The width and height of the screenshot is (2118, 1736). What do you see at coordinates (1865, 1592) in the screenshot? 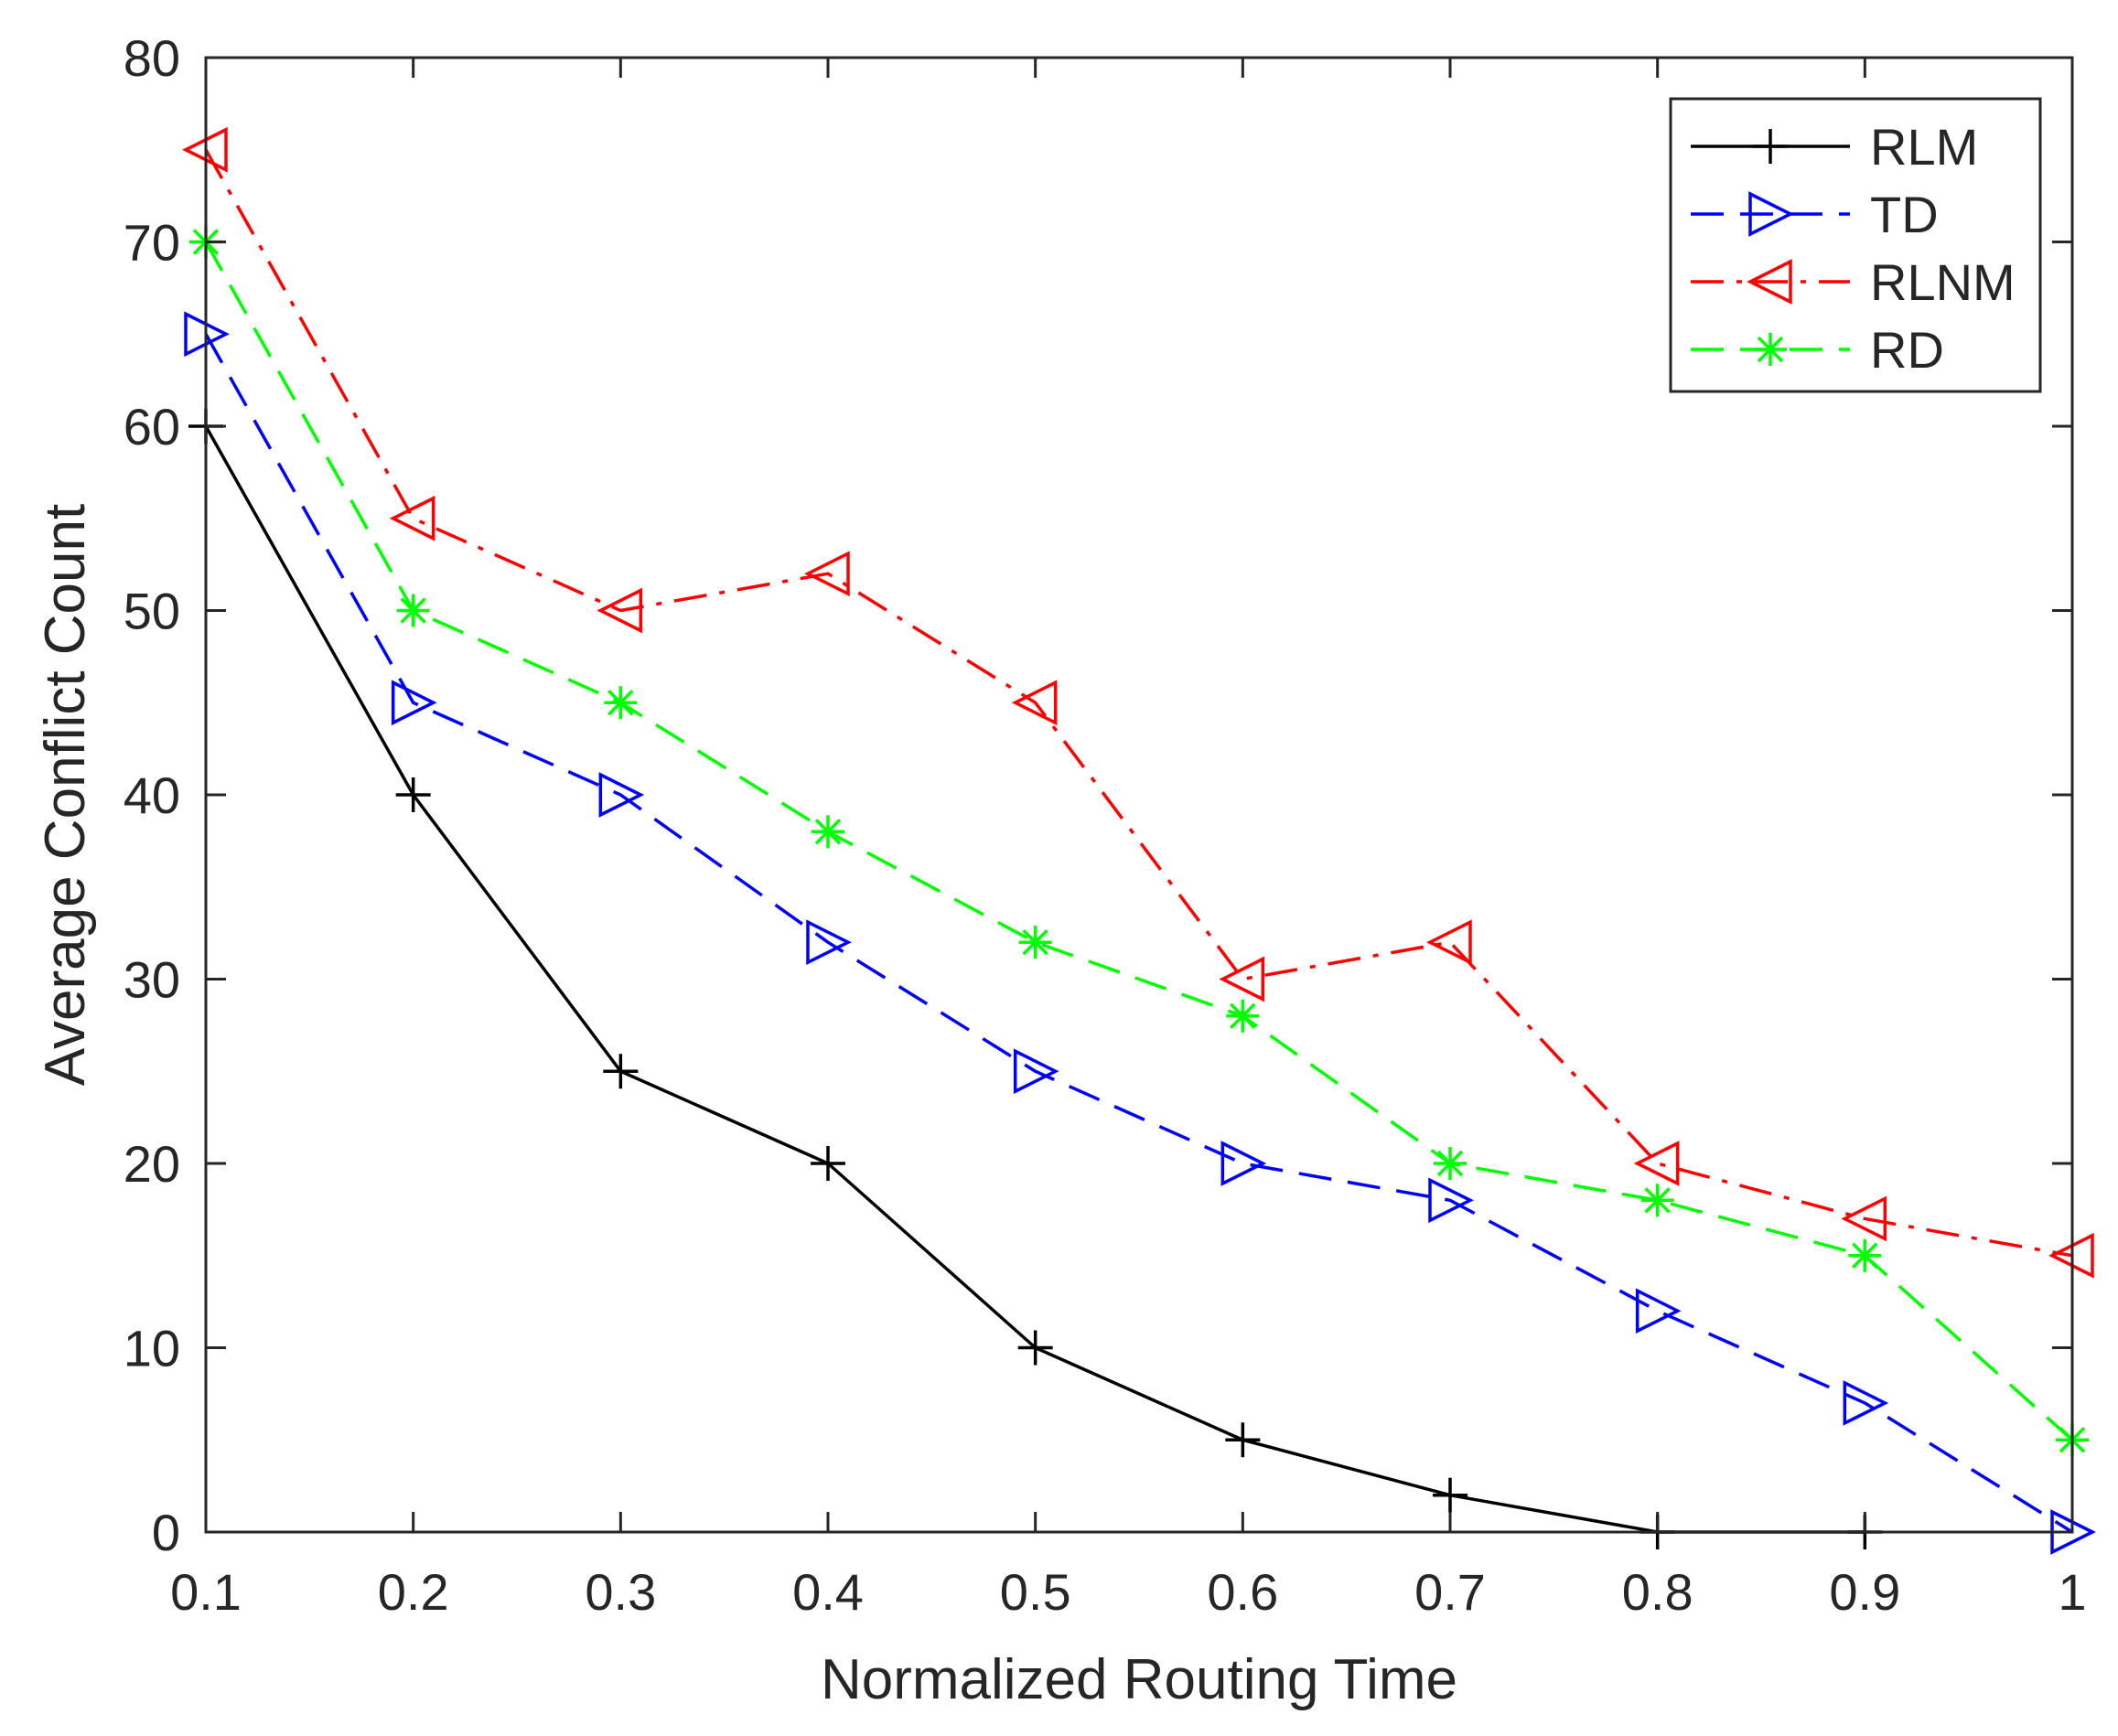
I see `x-tick-label: 0.9` at bounding box center [1865, 1592].